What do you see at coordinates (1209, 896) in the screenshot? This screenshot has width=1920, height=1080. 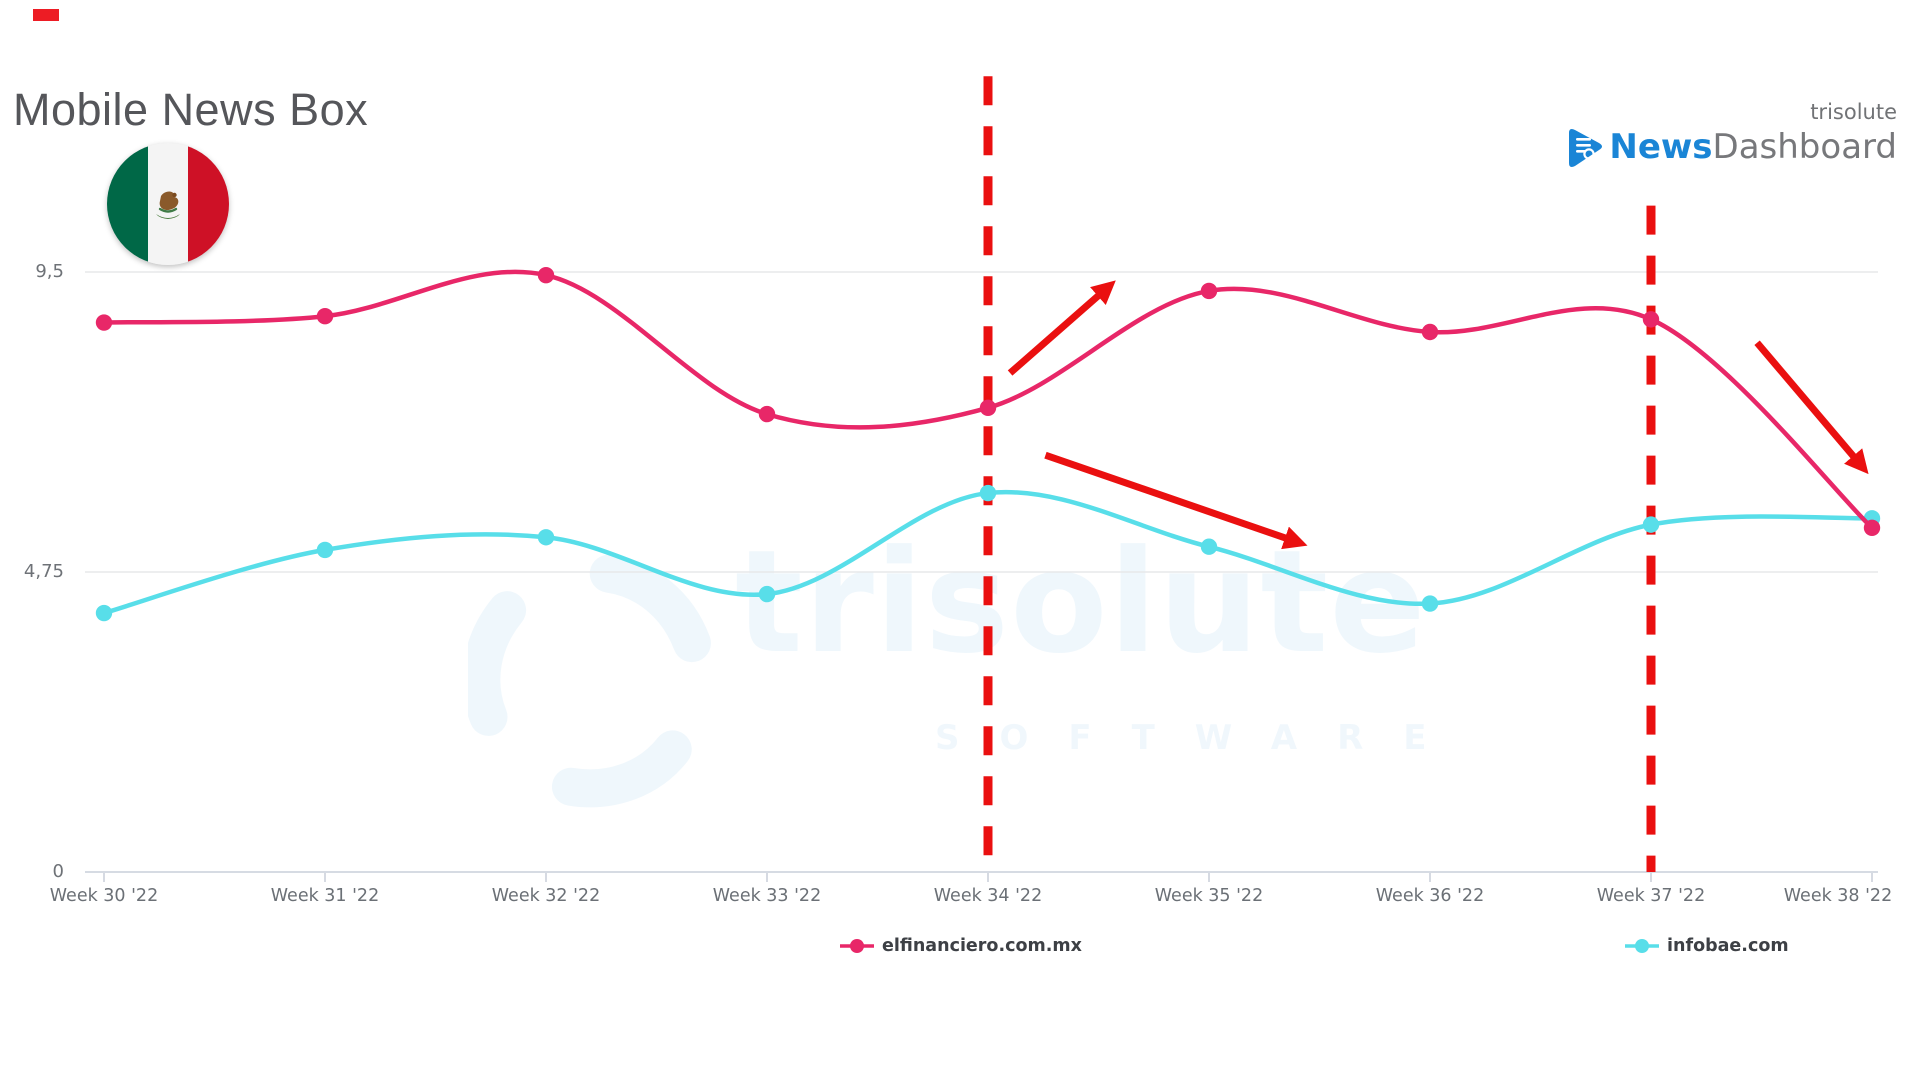 I see `x-tick-label: Week 35 '22` at bounding box center [1209, 896].